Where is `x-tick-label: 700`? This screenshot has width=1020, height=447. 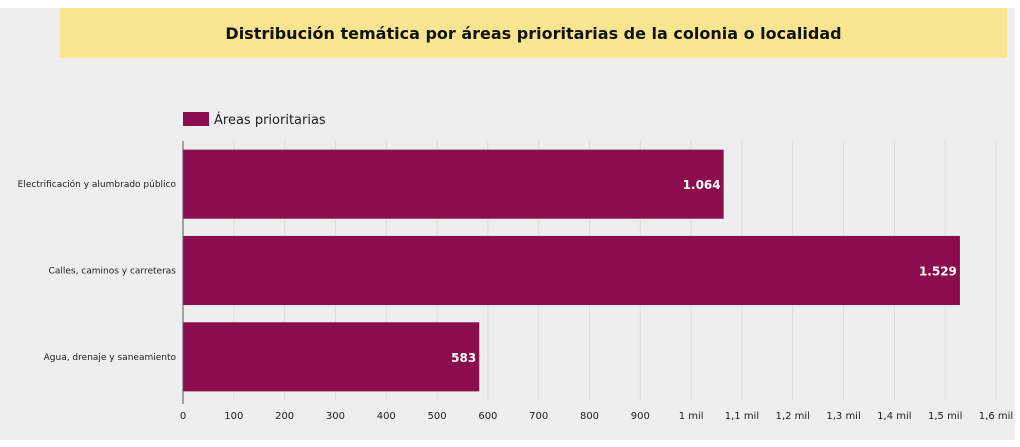 x-tick-label: 700 is located at coordinates (538, 416).